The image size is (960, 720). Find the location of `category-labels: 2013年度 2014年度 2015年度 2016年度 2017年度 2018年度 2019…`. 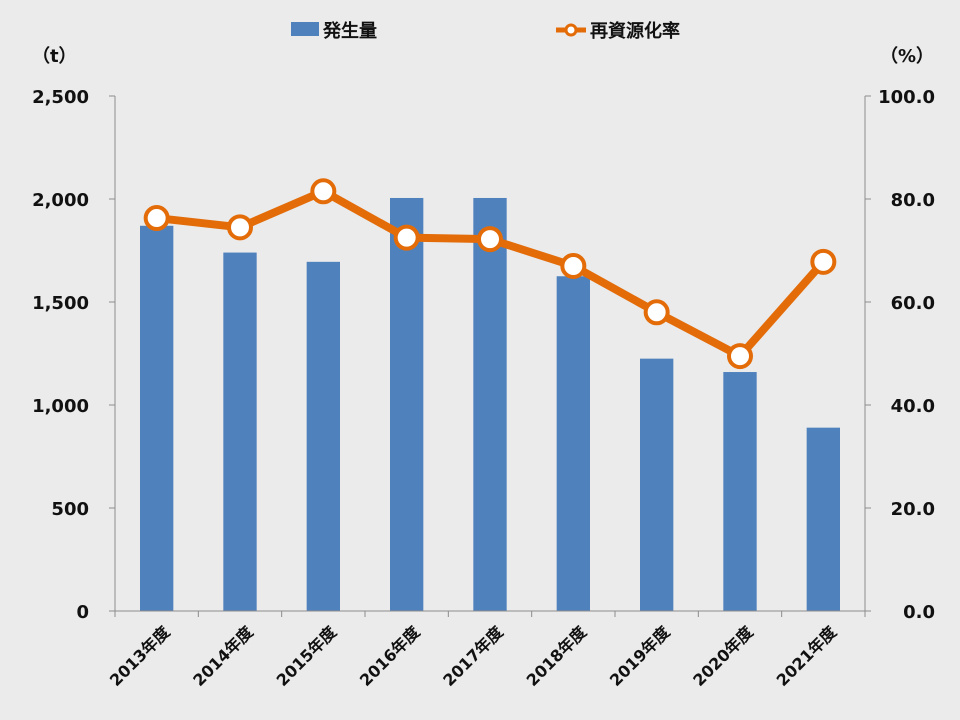

category-labels: 2013年度 2014年度 2015年度 2016年度 2017年度 2018年度 2019… is located at coordinates (473, 656).